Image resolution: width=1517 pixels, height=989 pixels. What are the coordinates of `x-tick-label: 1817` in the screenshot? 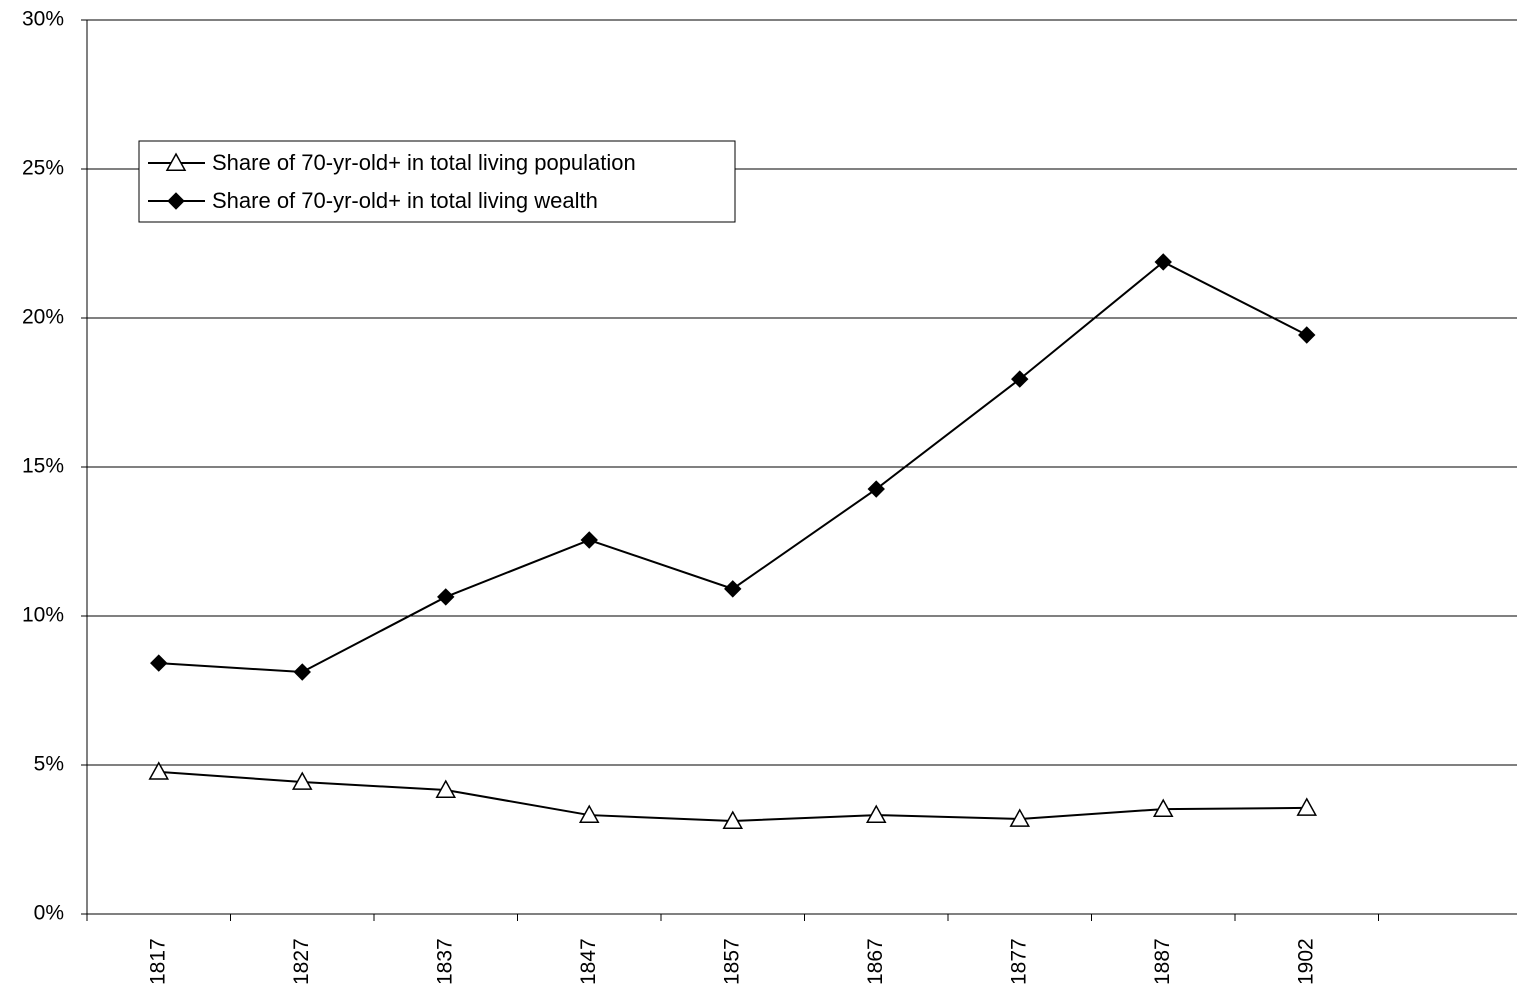 It's located at (157, 961).